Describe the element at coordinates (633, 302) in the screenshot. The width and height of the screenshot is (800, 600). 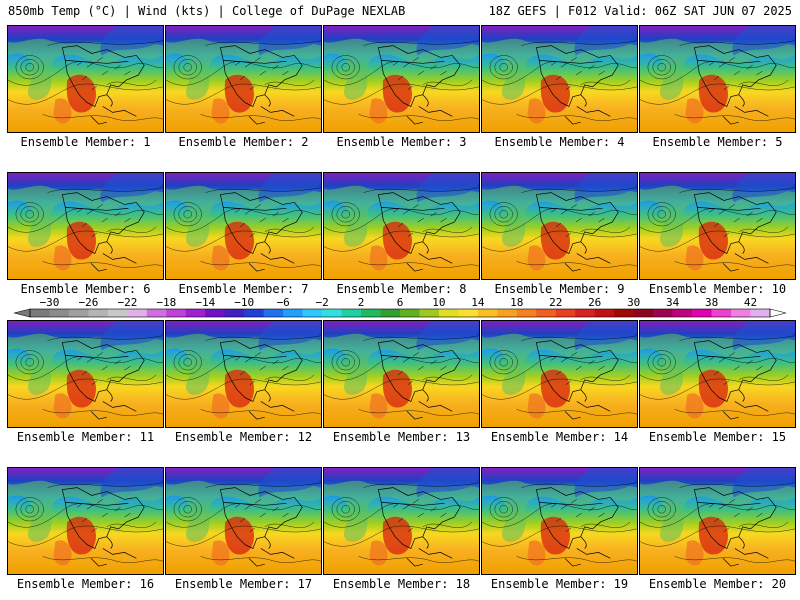
I see `colorbar-tick-label: 30` at that location.